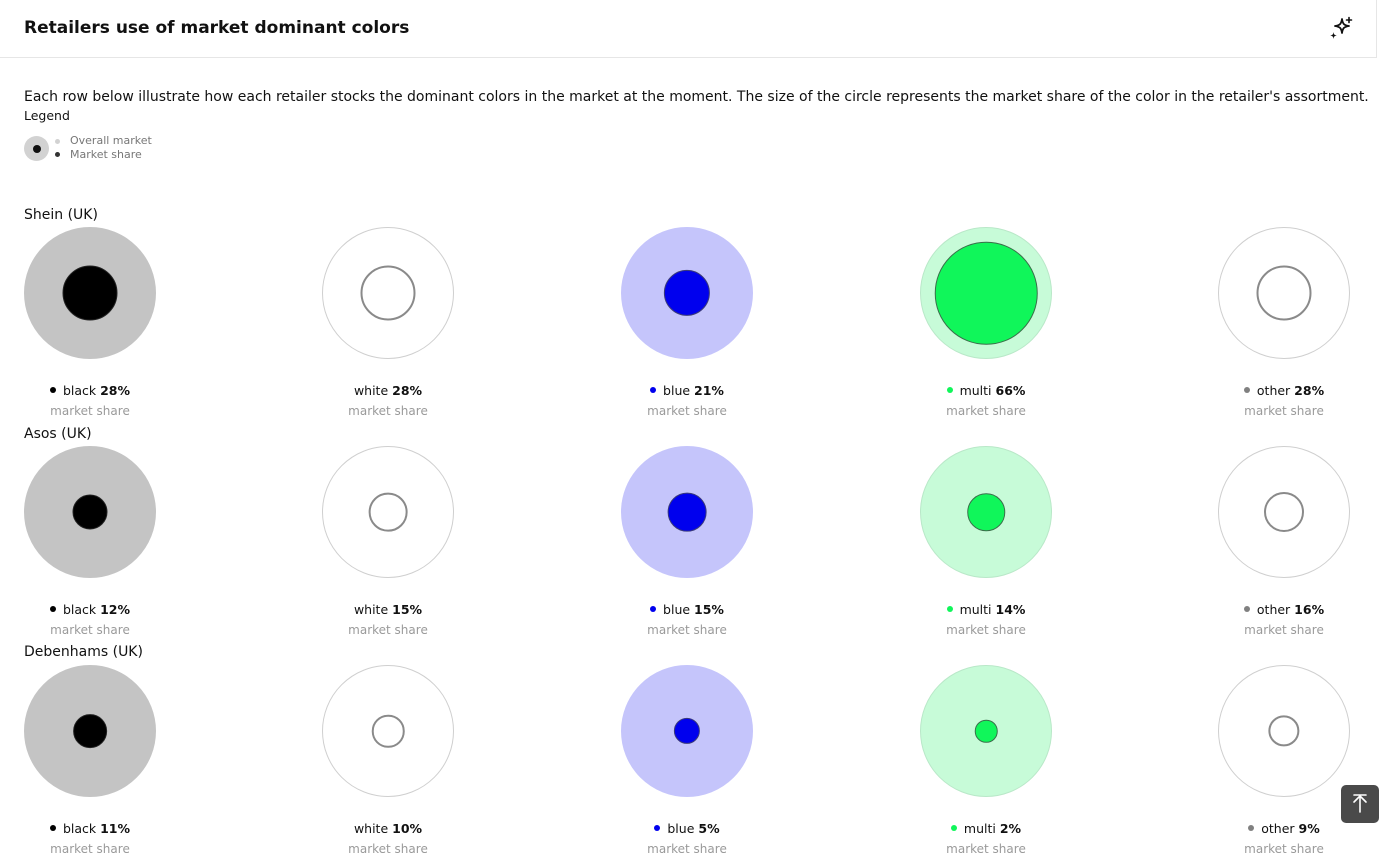 This screenshot has width=1379, height=865. Describe the element at coordinates (687, 327) in the screenshot. I see `color-cell-blue: blue 21% market share` at that location.